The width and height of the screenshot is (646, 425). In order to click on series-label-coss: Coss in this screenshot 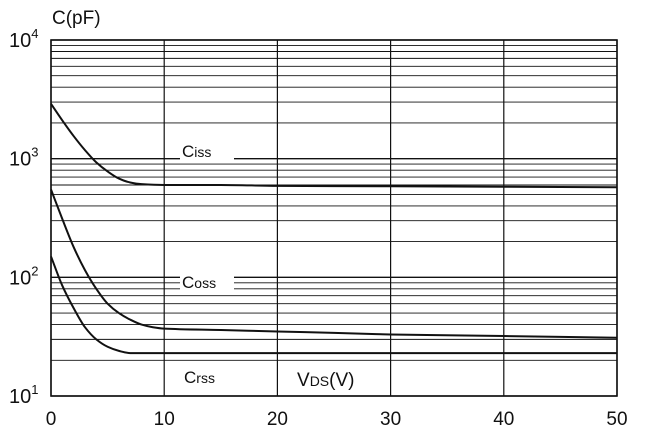, I will do `click(199, 282)`.